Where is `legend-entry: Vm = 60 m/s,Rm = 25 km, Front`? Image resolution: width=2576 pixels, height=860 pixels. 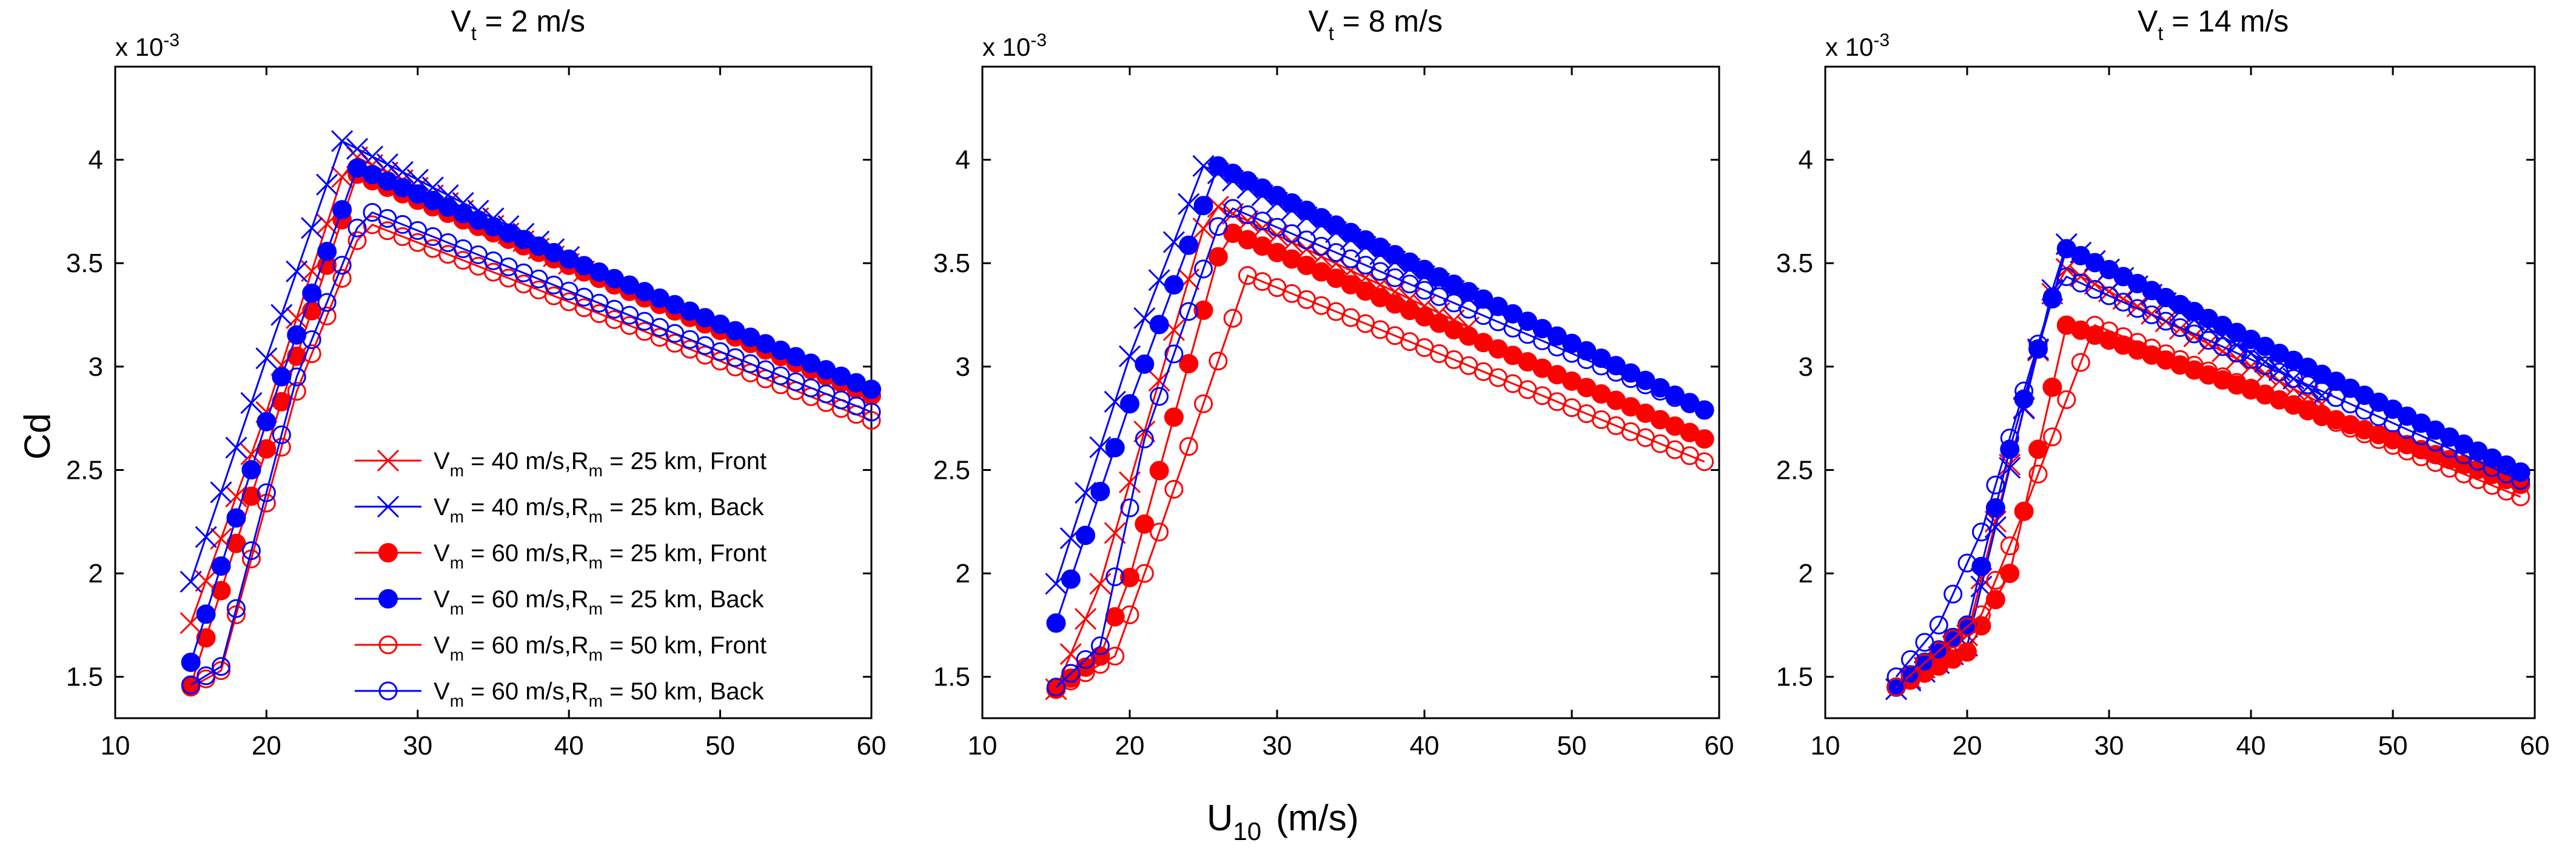
legend-entry: Vm = 60 m/s,Rm = 25 km, Front is located at coordinates (600, 556).